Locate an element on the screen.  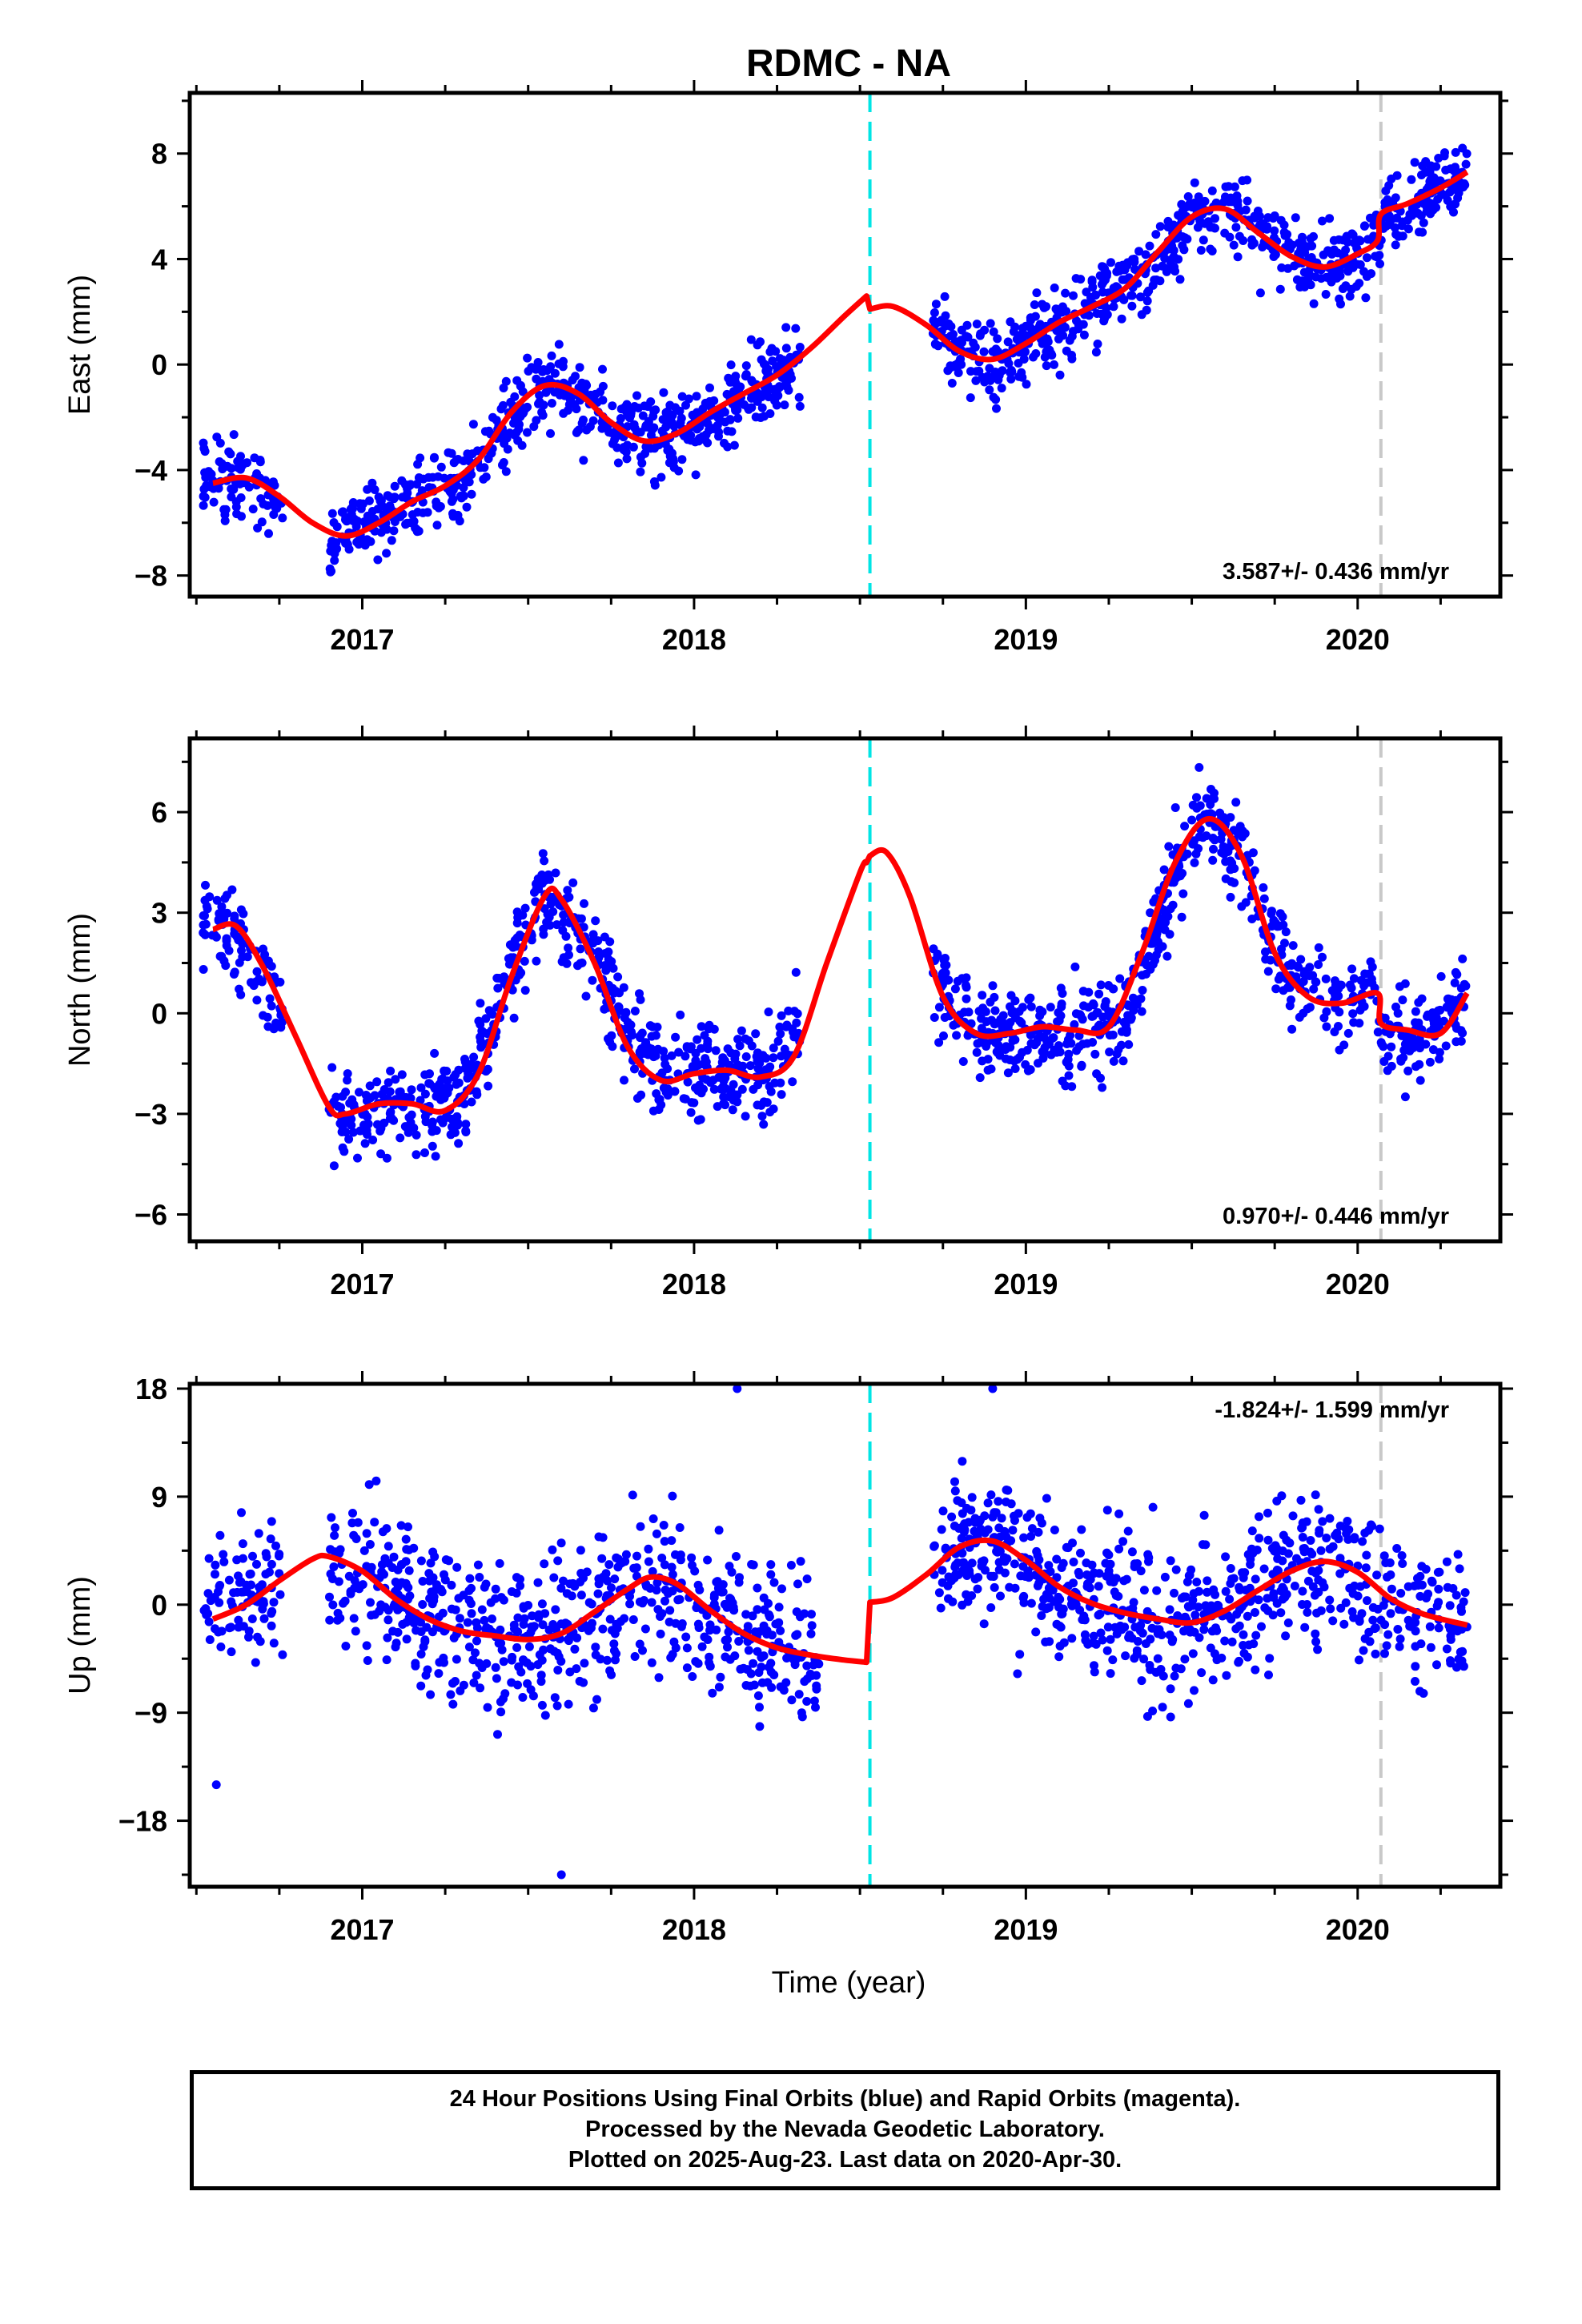
chart-title: RDMC - NA is located at coordinates (848, 63).